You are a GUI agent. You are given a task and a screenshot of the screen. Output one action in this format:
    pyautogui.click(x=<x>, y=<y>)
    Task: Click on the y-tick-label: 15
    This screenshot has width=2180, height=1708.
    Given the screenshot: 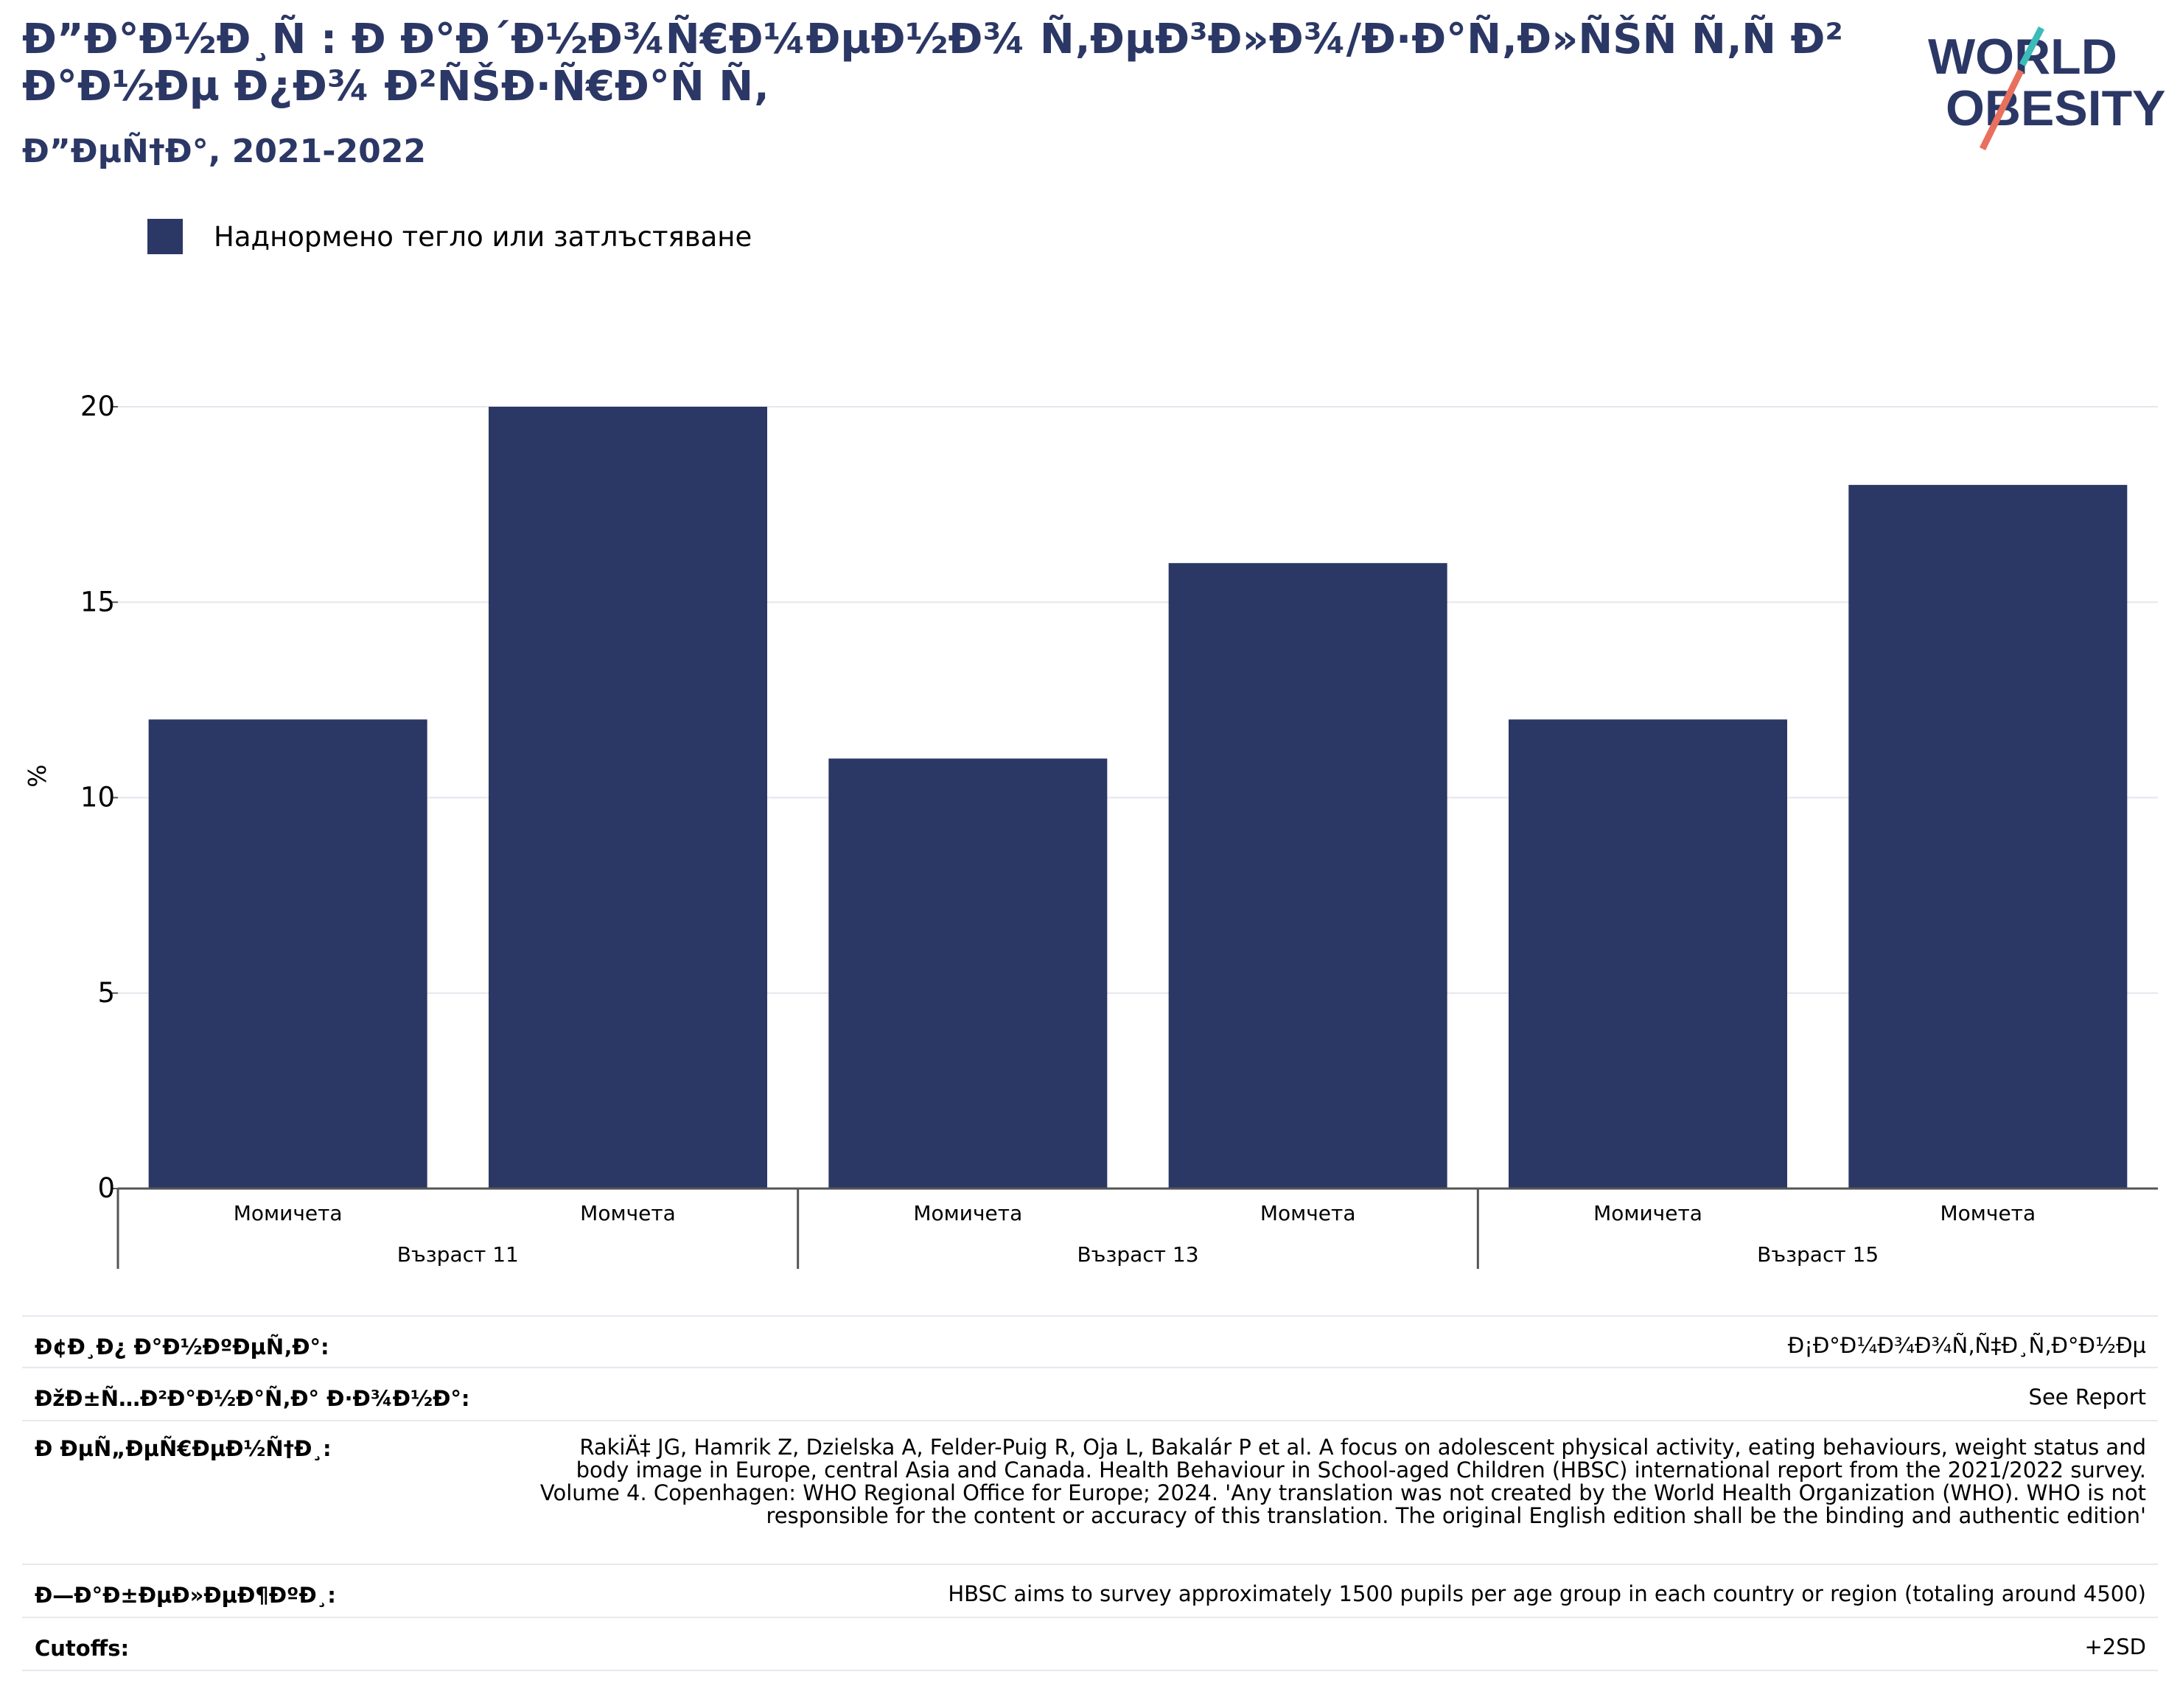 What is the action you would take?
    pyautogui.click(x=97, y=601)
    